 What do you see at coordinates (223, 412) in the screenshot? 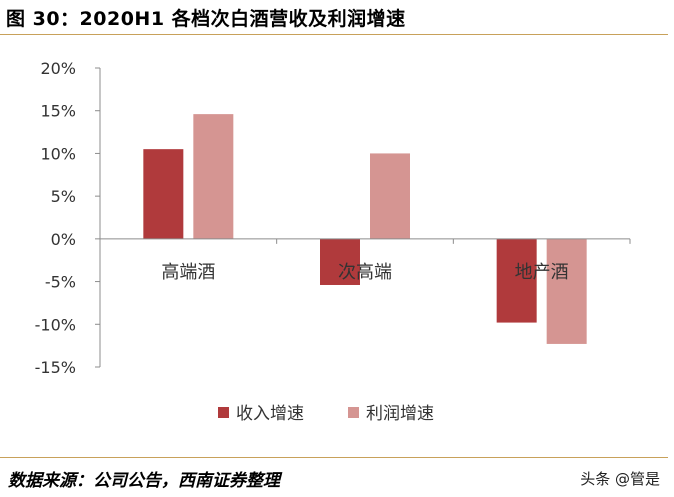
I see `legend-swatch-revenue` at bounding box center [223, 412].